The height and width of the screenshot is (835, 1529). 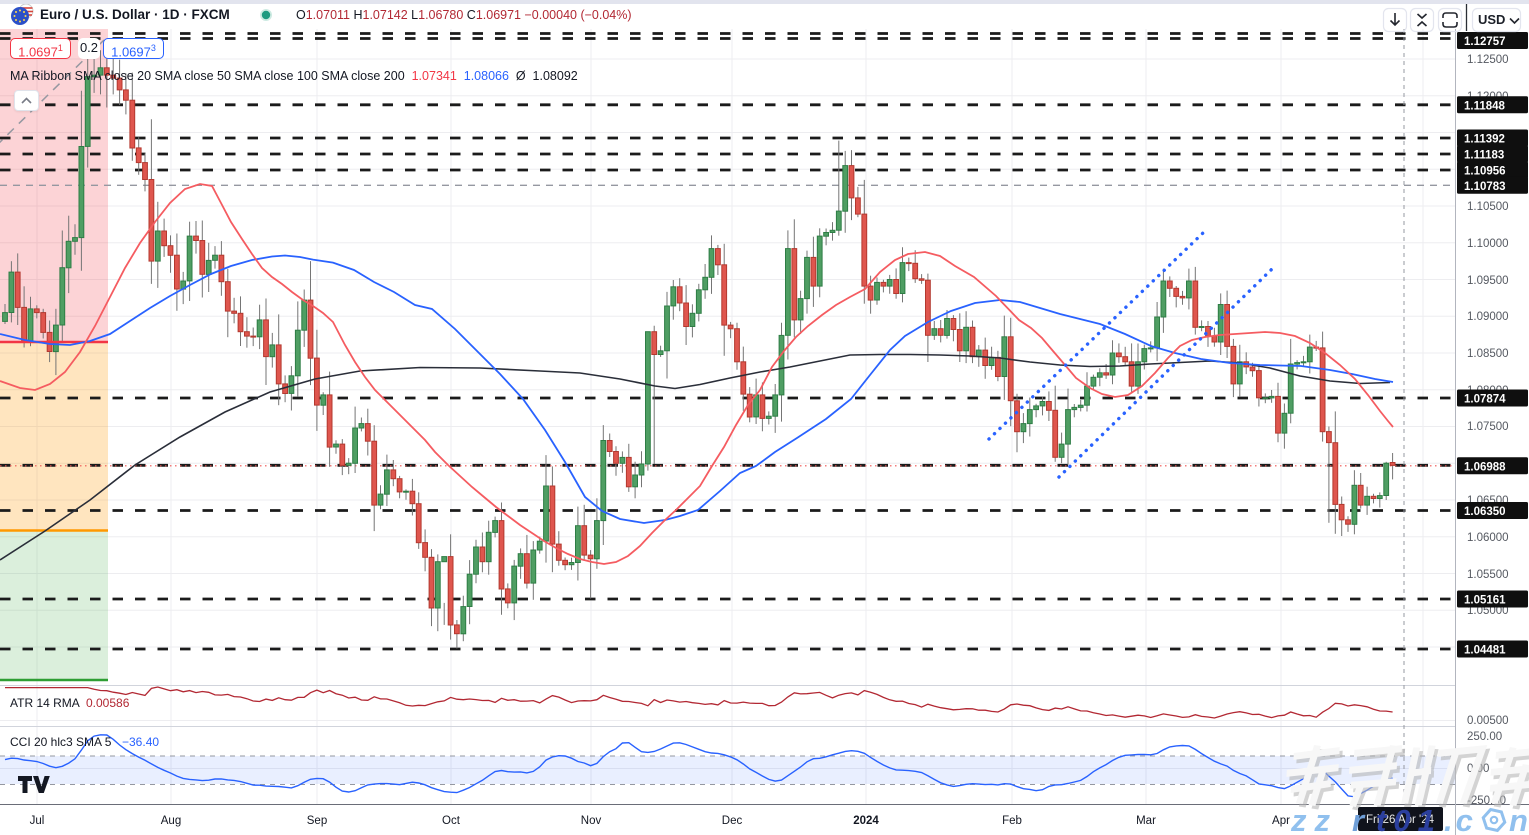 I want to click on svg-text: Dec, so click(x=732, y=821).